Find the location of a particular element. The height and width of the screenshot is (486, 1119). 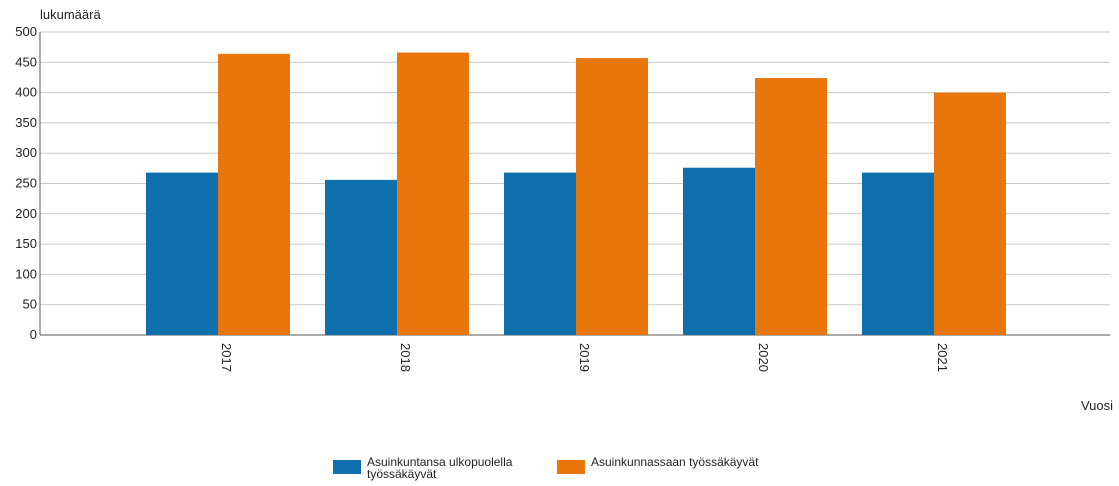

x-axis-title: Vuosi is located at coordinates (1097, 405).